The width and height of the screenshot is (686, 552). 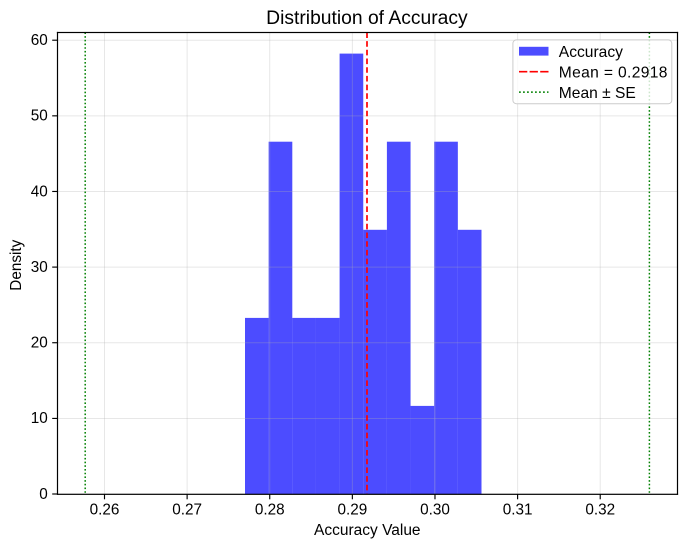 I want to click on svg-text: 50, so click(x=39, y=116).